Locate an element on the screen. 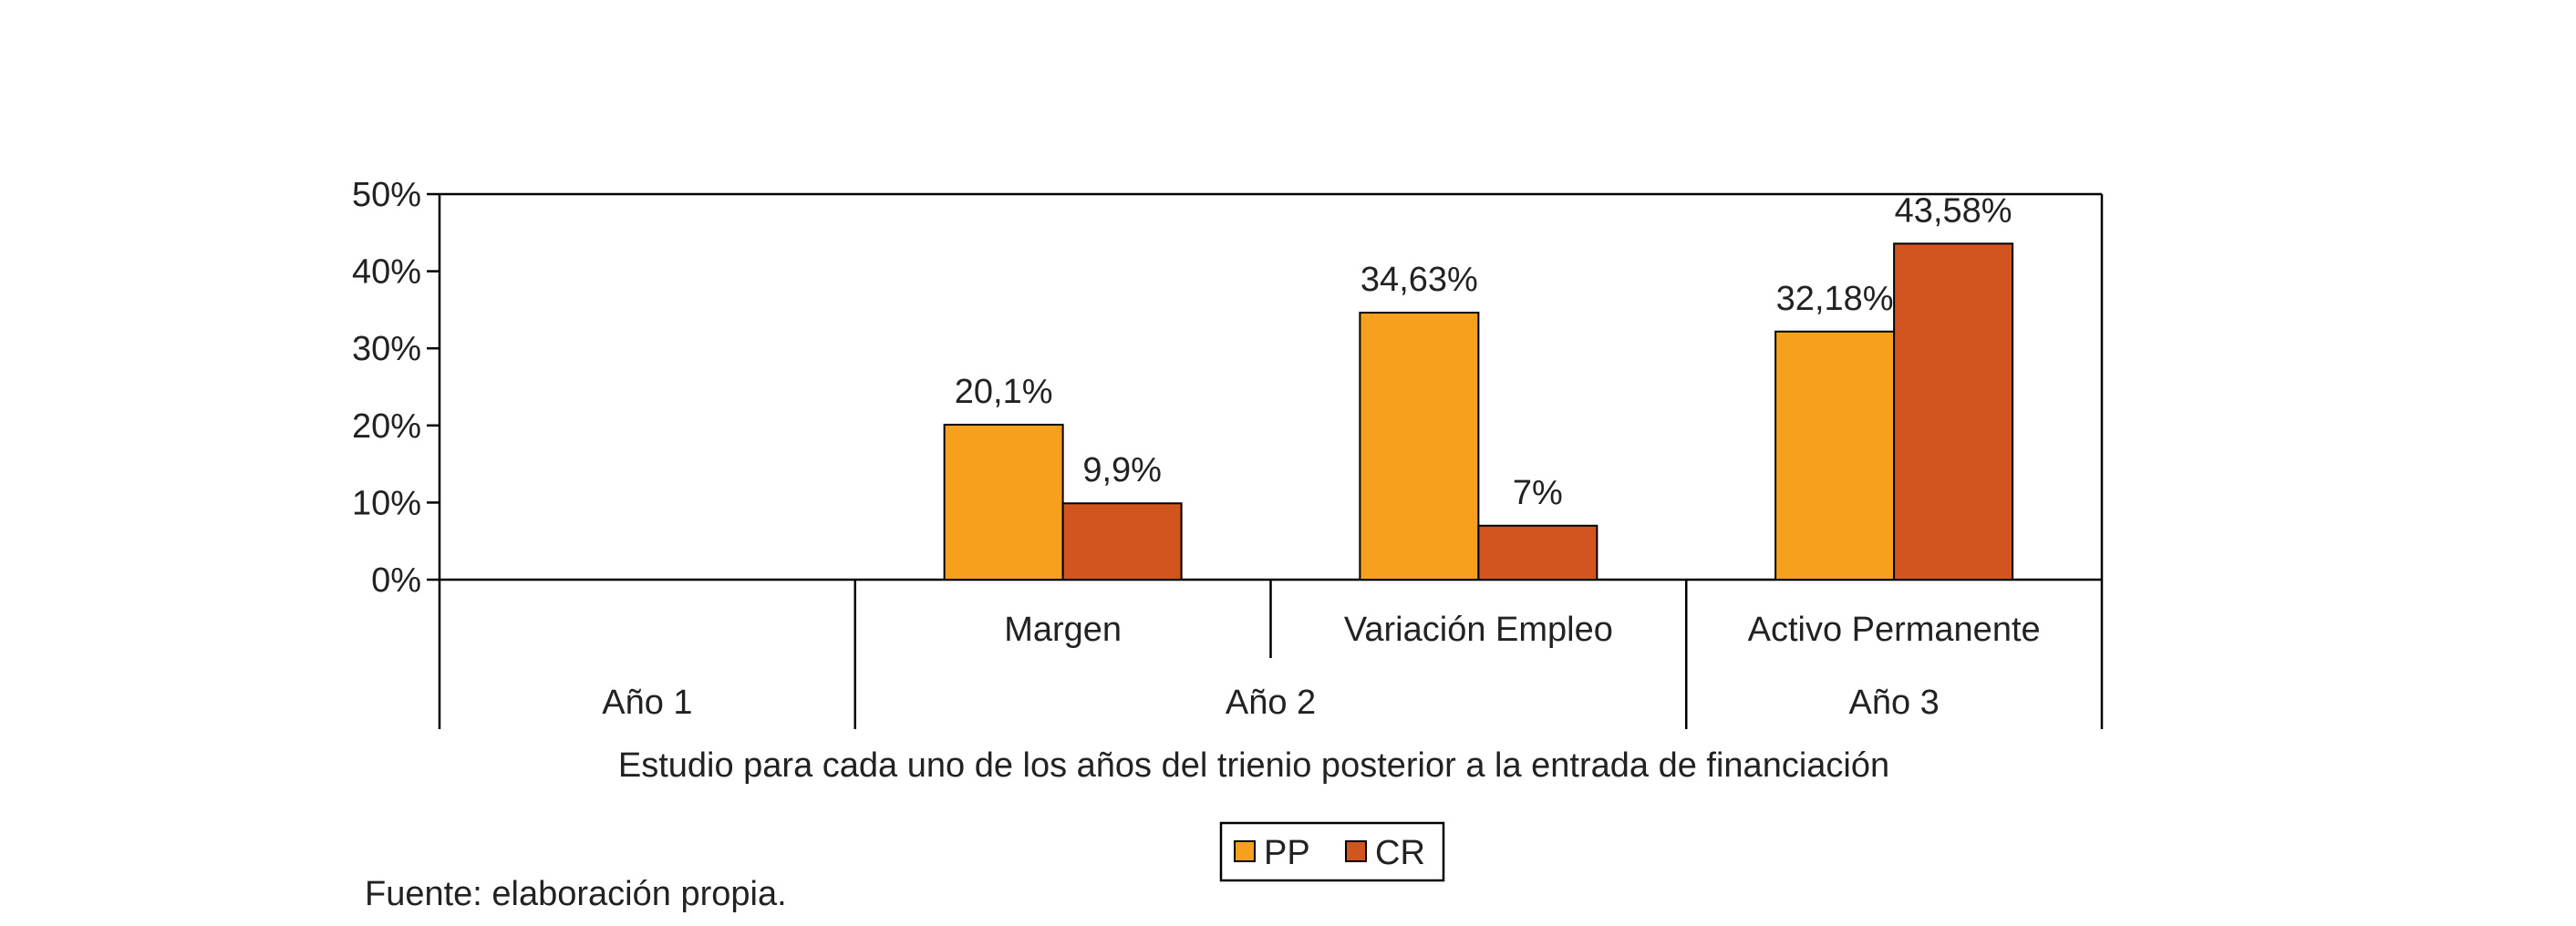 This screenshot has width=2576, height=926. y-tick-label: 50% is located at coordinates (386, 195).